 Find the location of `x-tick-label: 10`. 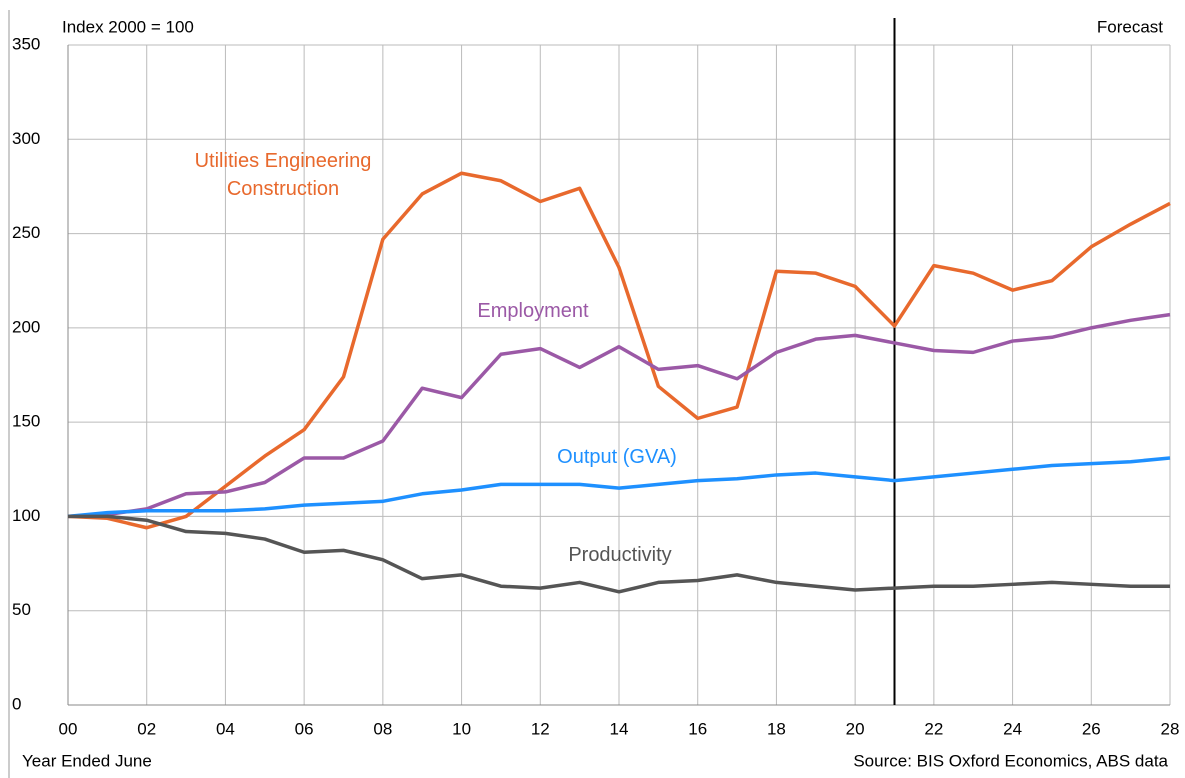

x-tick-label: 10 is located at coordinates (461, 728).